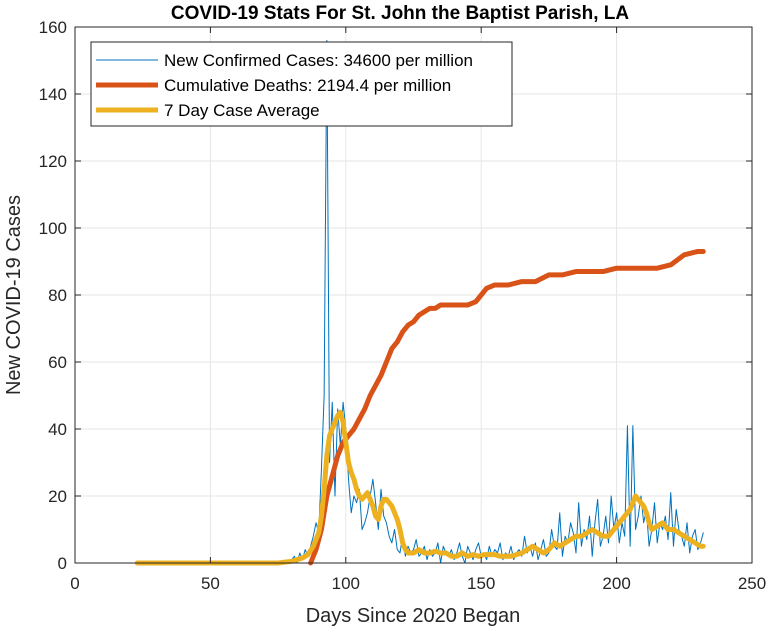  I want to click on y-tick-label: 80, so click(57, 295).